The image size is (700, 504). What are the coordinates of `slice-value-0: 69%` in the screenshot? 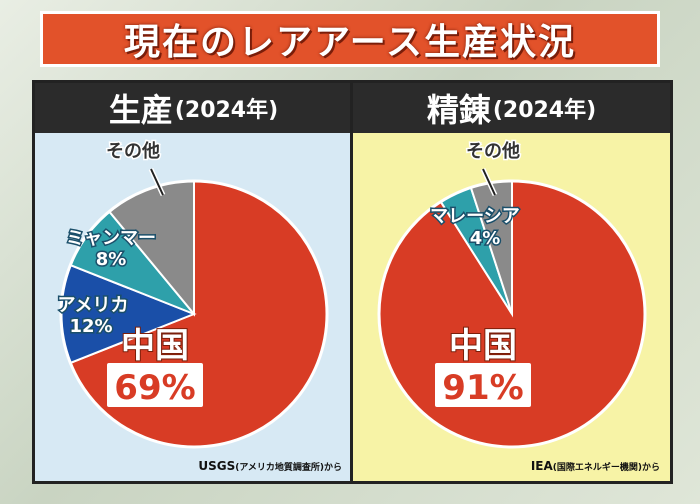 It's located at (154, 388).